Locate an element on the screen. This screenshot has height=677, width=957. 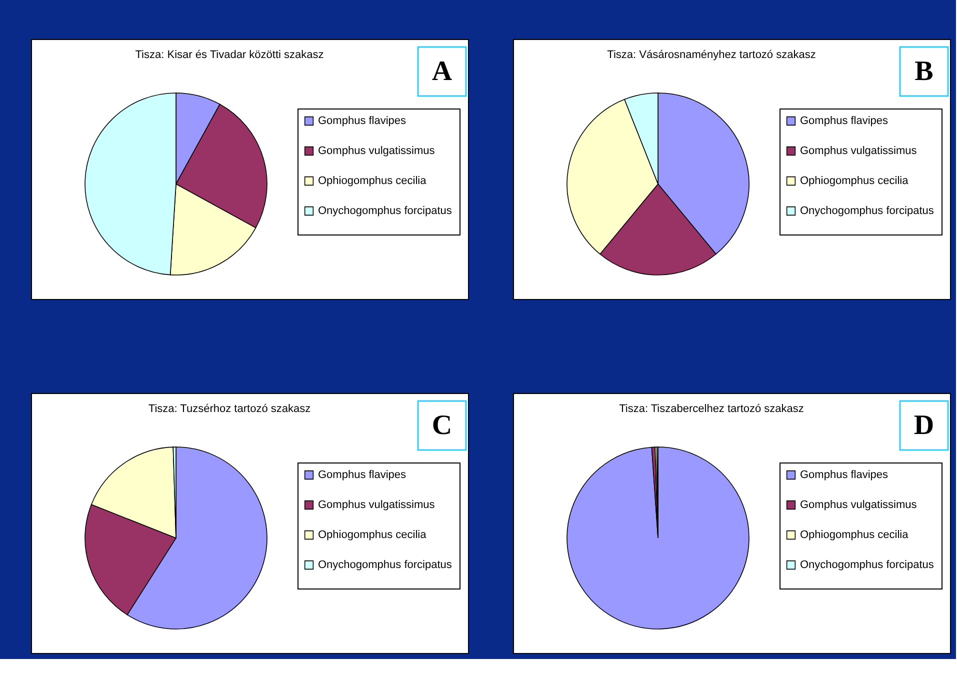
chart-title: Tisza: Kisar és Tivadar közötti szakasz is located at coordinates (229, 55).